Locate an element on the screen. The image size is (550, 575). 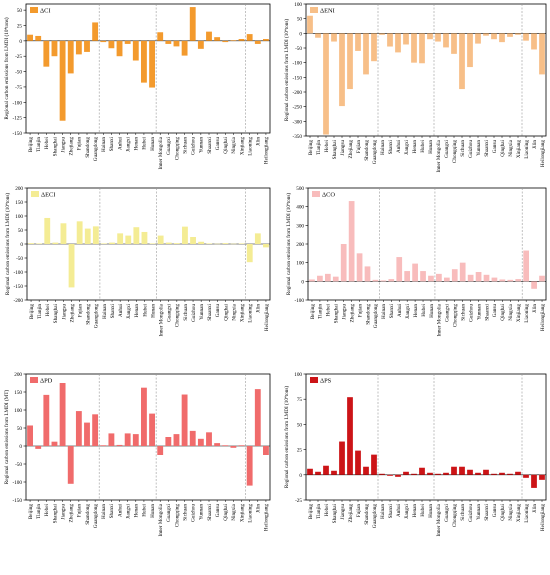
bar-anhui is located at coordinates (398, 42).